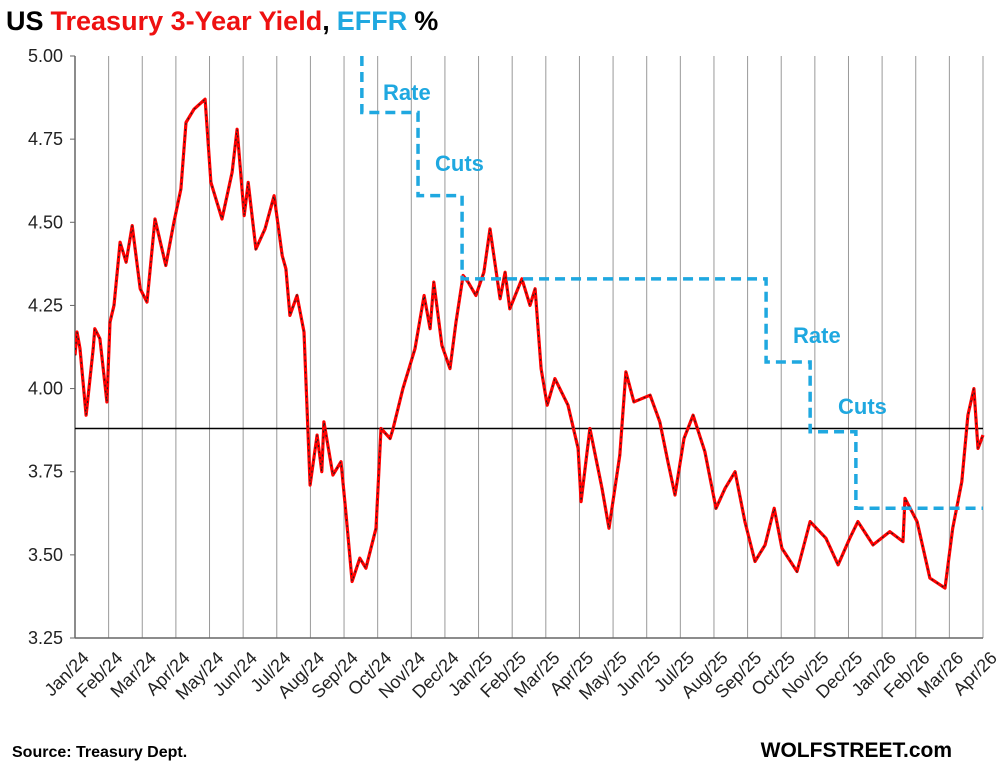 The image size is (997, 771). I want to click on chart-title: US Treasury 3-Year Yield, EFFR%, so click(222, 21).